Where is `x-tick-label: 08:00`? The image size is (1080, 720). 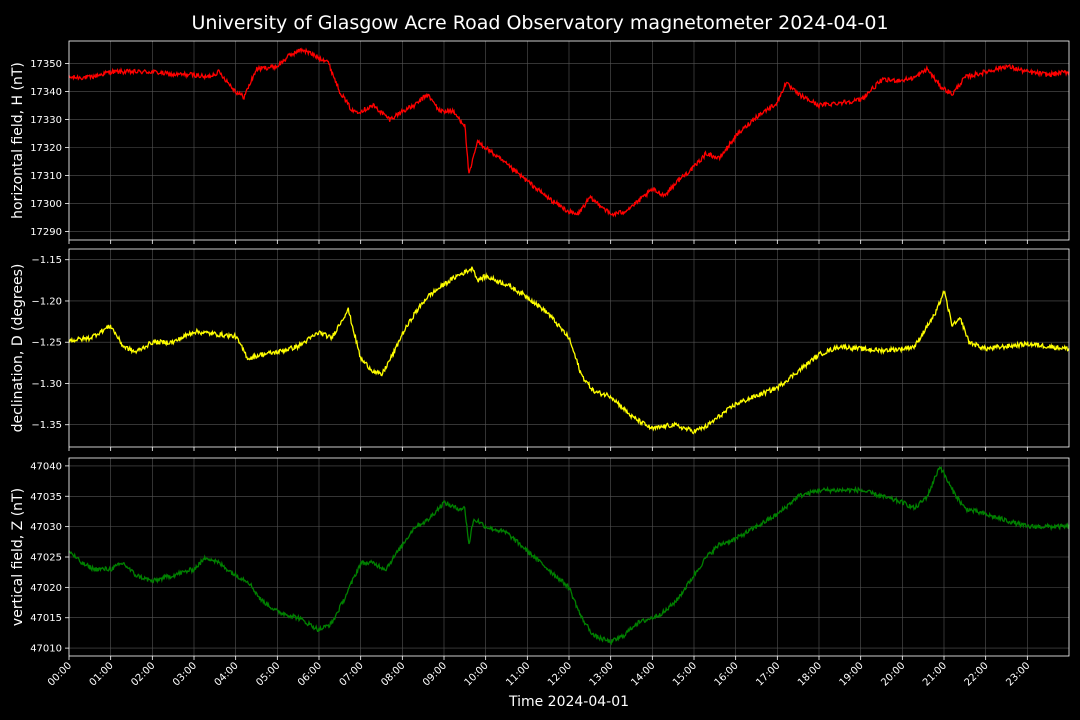 x-tick-label: 08:00 is located at coordinates (393, 674).